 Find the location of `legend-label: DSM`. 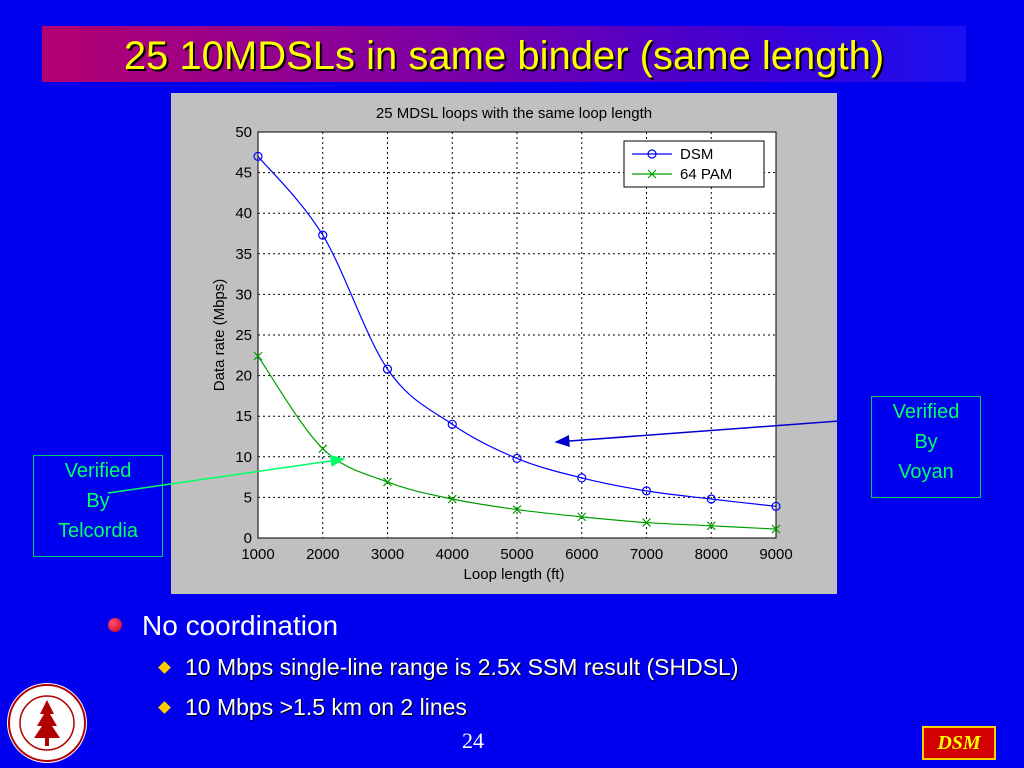

legend-label: DSM is located at coordinates (696, 154).